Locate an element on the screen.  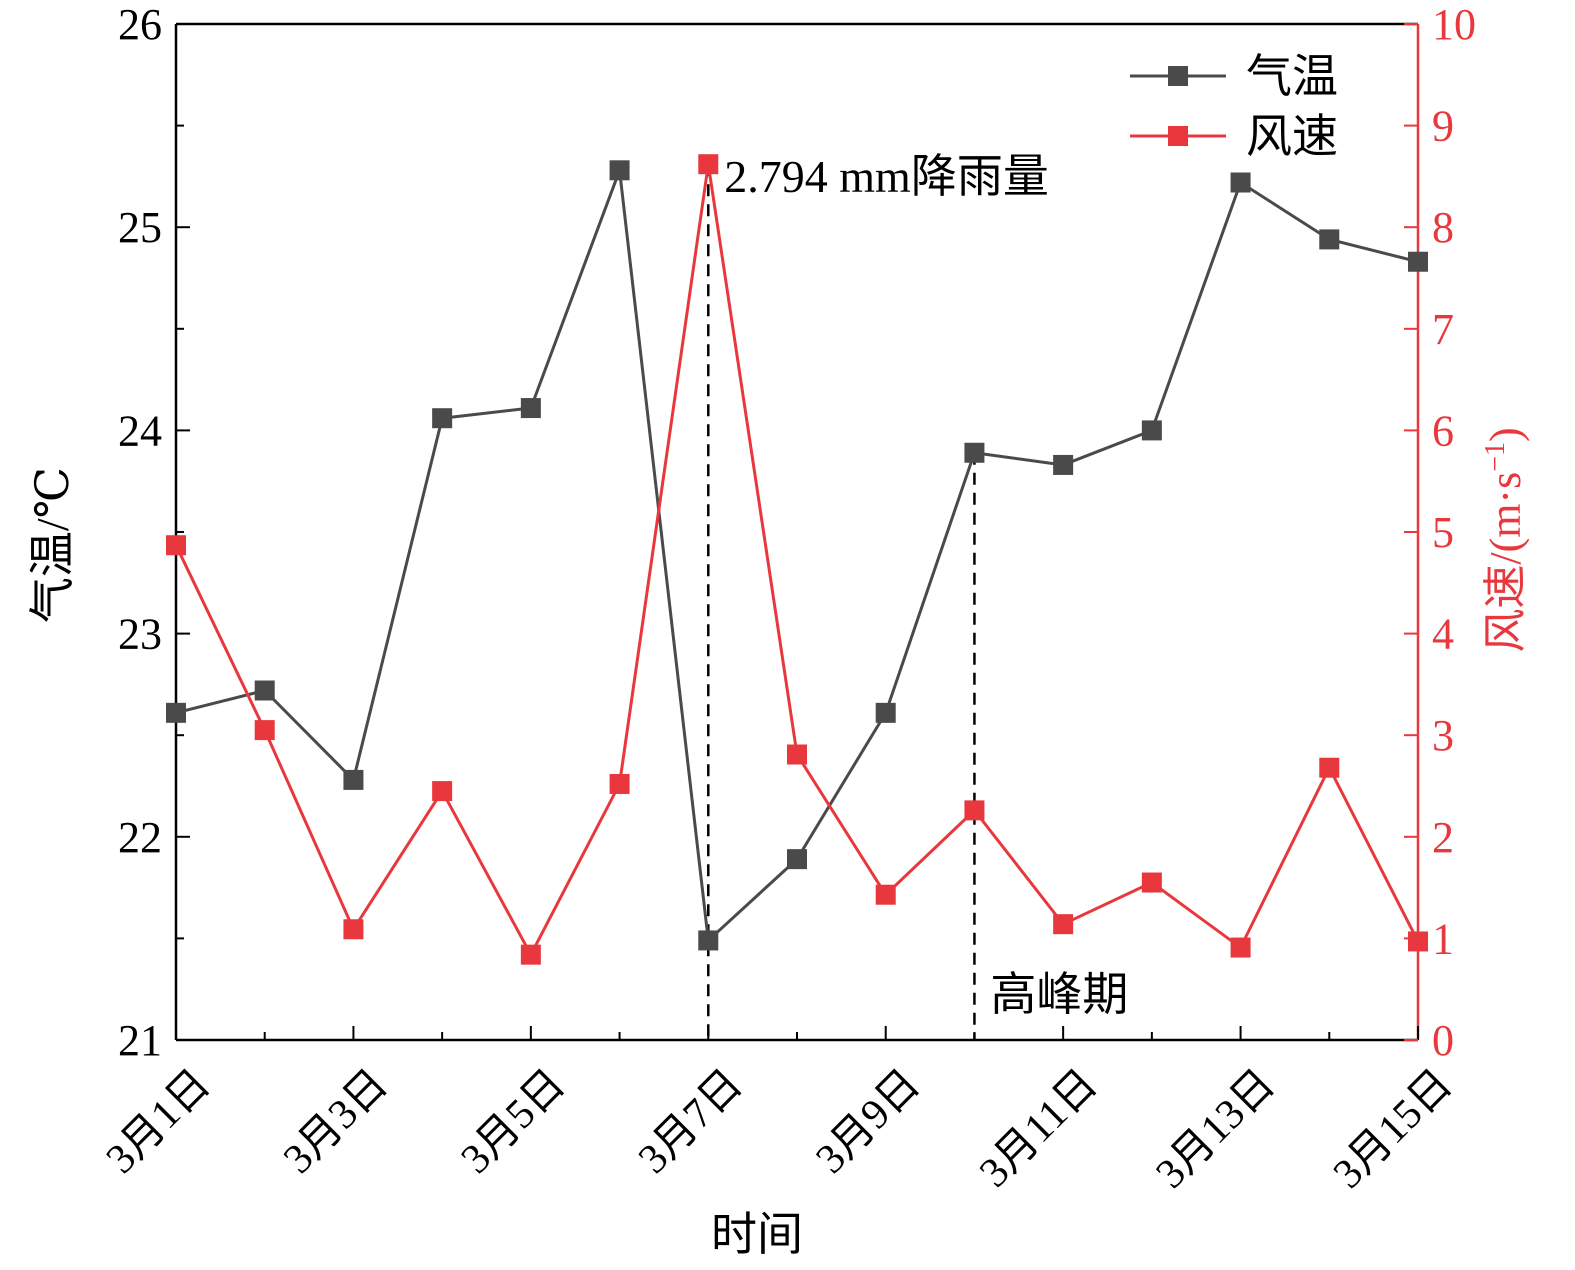
legend-label-temperature: 气温 is located at coordinates (1292, 76).